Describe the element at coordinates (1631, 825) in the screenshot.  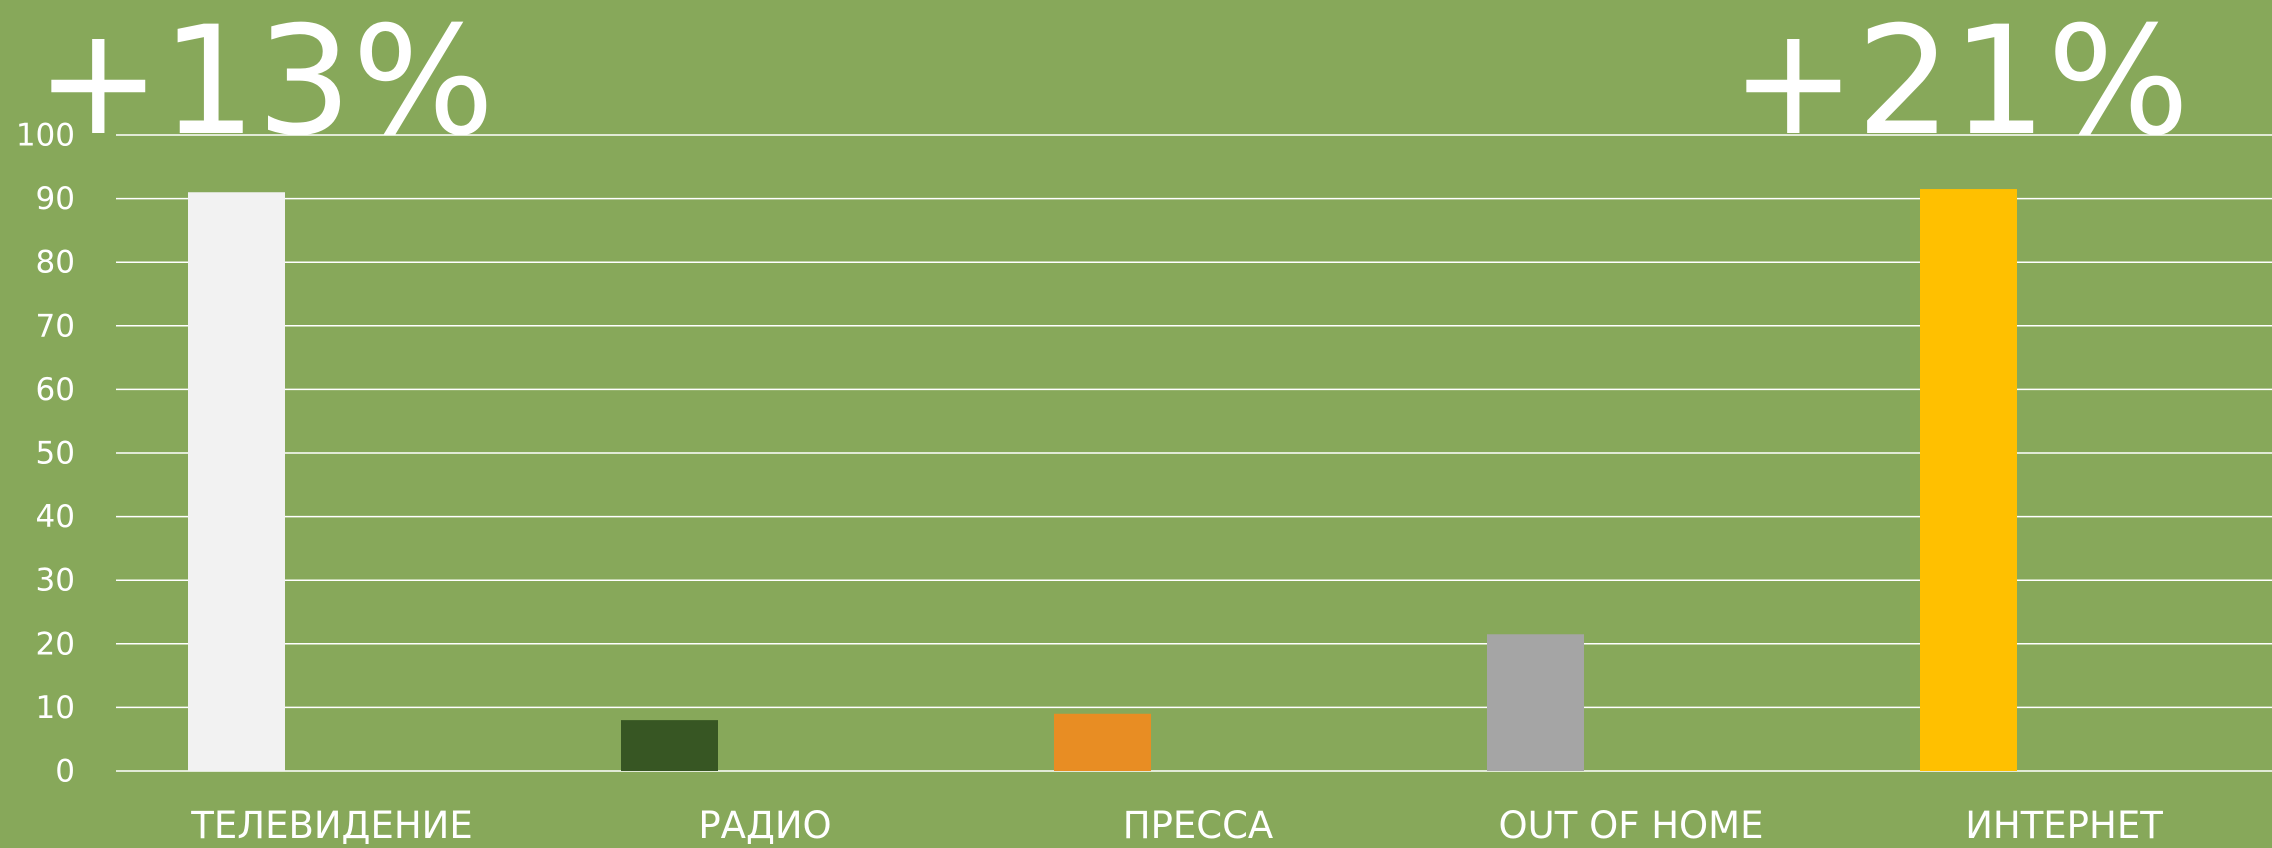
I see `x-tick-label: OUT OF HOME` at that location.